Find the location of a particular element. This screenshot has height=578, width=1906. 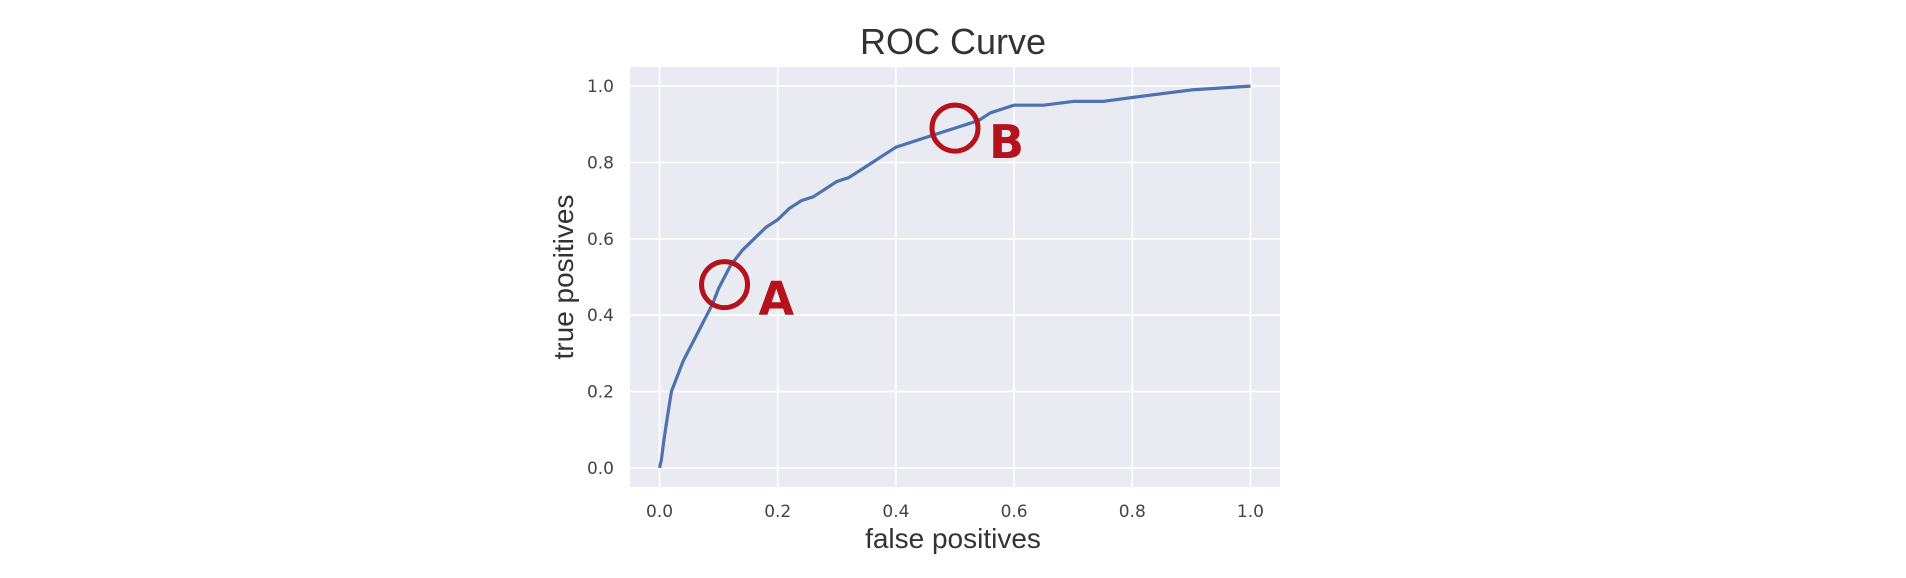

annotation-markers: AB is located at coordinates (861, 214).